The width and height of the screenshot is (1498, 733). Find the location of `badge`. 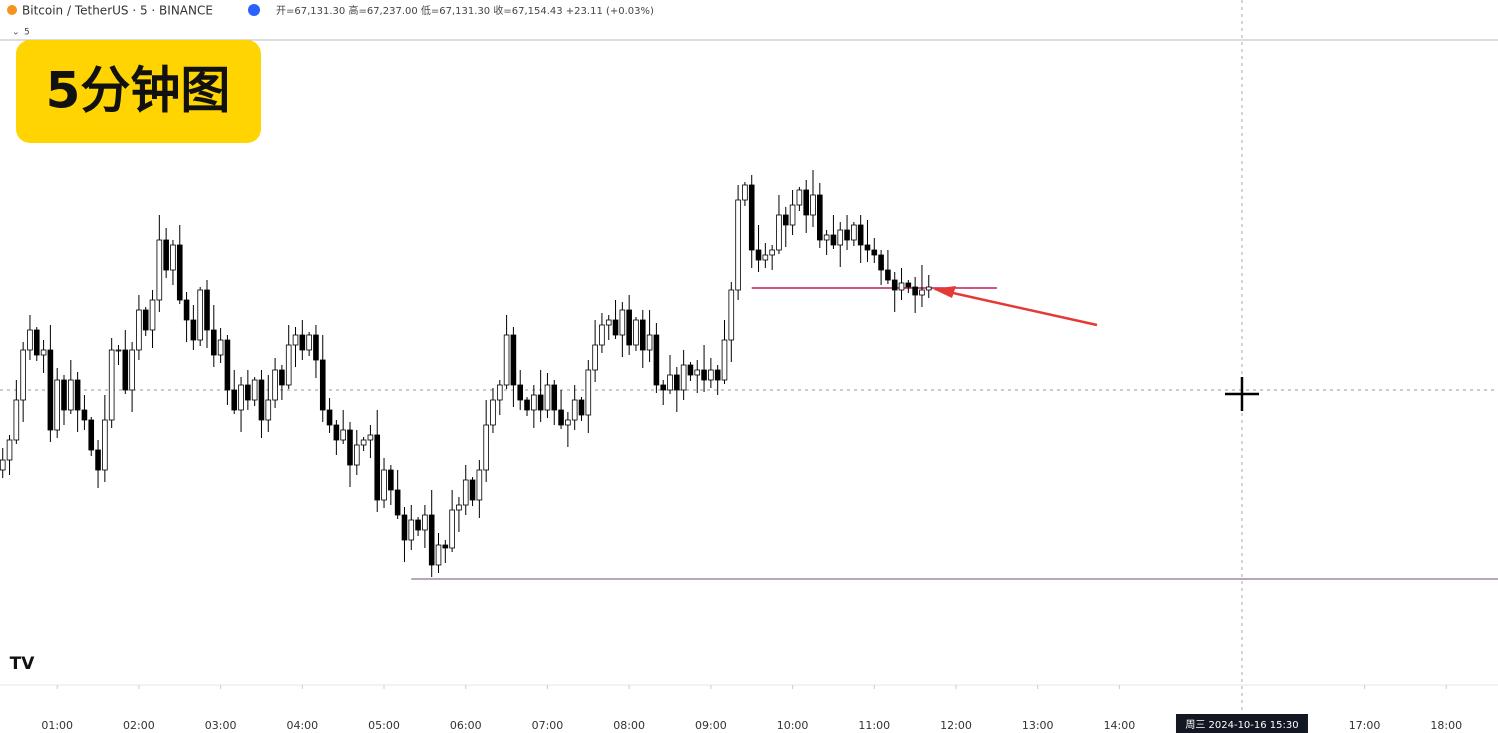

badge is located at coordinates (138, 91).